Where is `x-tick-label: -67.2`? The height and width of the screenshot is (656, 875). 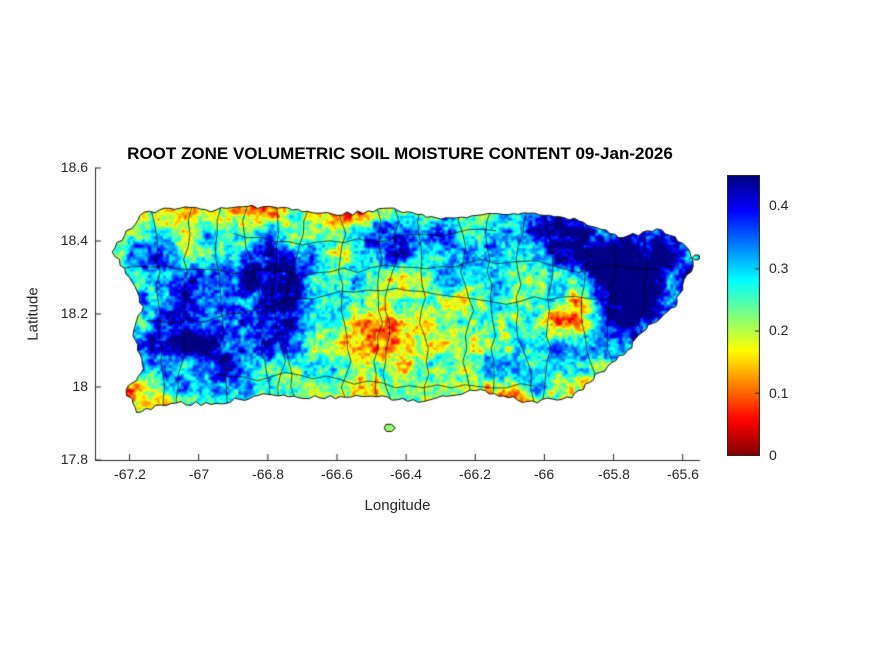 x-tick-label: -67.2 is located at coordinates (130, 474).